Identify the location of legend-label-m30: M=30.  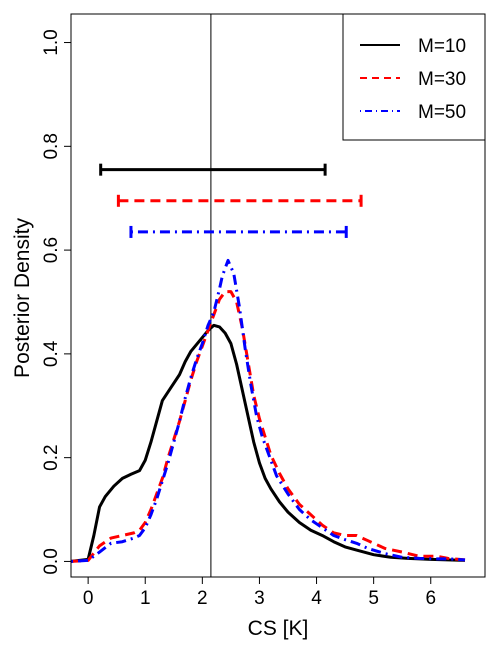
(442, 79).